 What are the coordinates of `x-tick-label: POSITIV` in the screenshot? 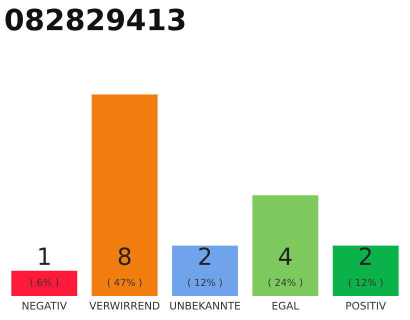 It's located at (366, 306).